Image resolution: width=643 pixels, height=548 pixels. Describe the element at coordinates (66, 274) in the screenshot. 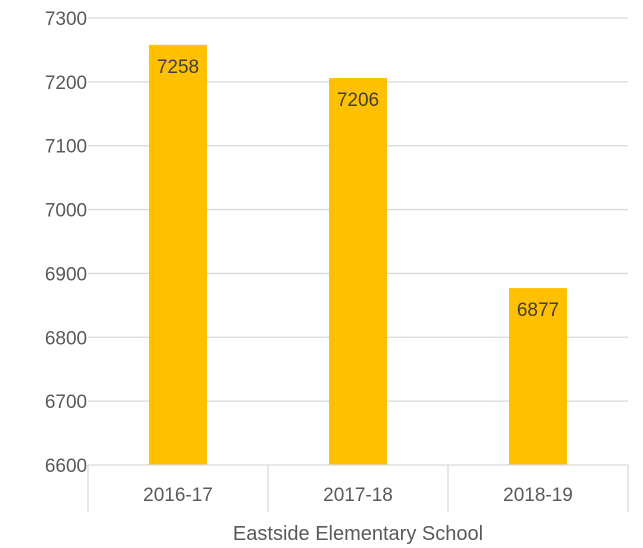

I see `y-tick-label: 6900` at that location.